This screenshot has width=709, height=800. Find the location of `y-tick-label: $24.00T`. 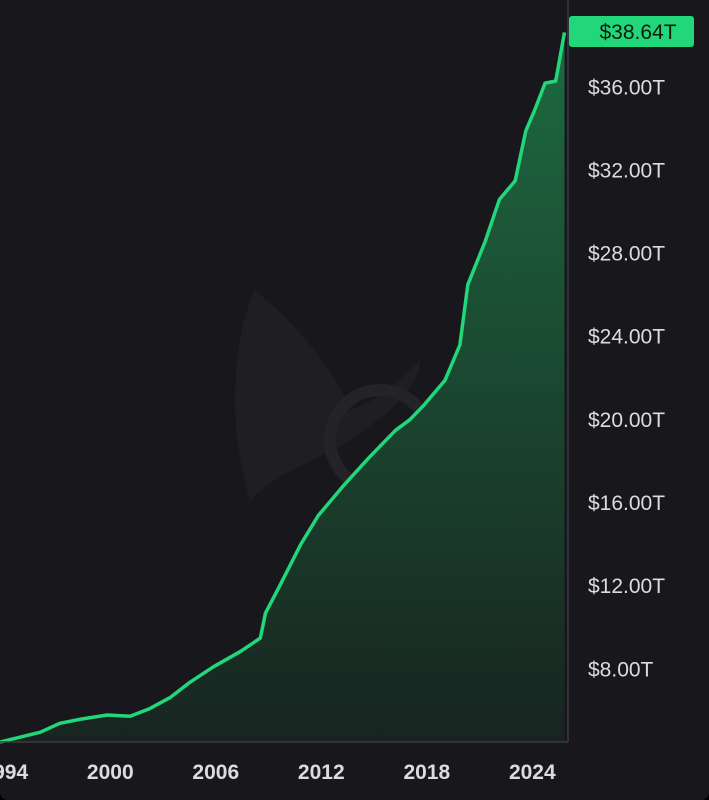

y-tick-label: $24.00T is located at coordinates (626, 337).